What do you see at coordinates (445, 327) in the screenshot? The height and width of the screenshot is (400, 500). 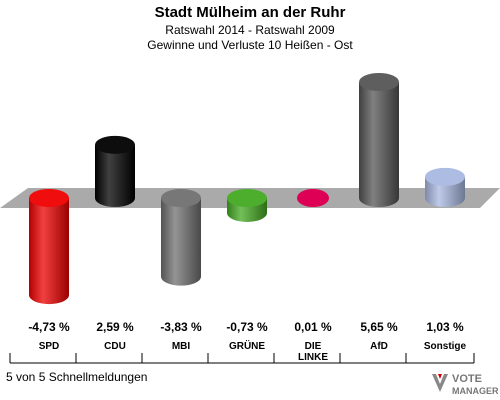 I see `value-label: 1,03 %` at bounding box center [445, 327].